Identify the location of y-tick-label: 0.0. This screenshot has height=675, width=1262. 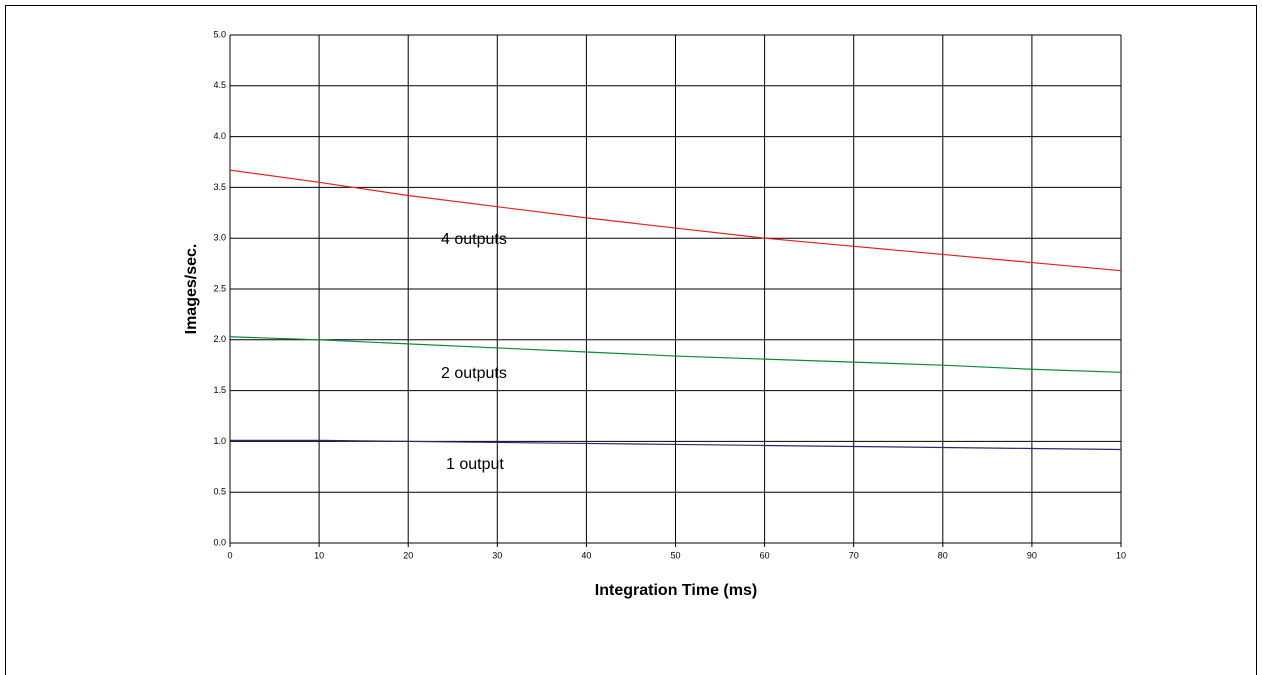
(219, 542).